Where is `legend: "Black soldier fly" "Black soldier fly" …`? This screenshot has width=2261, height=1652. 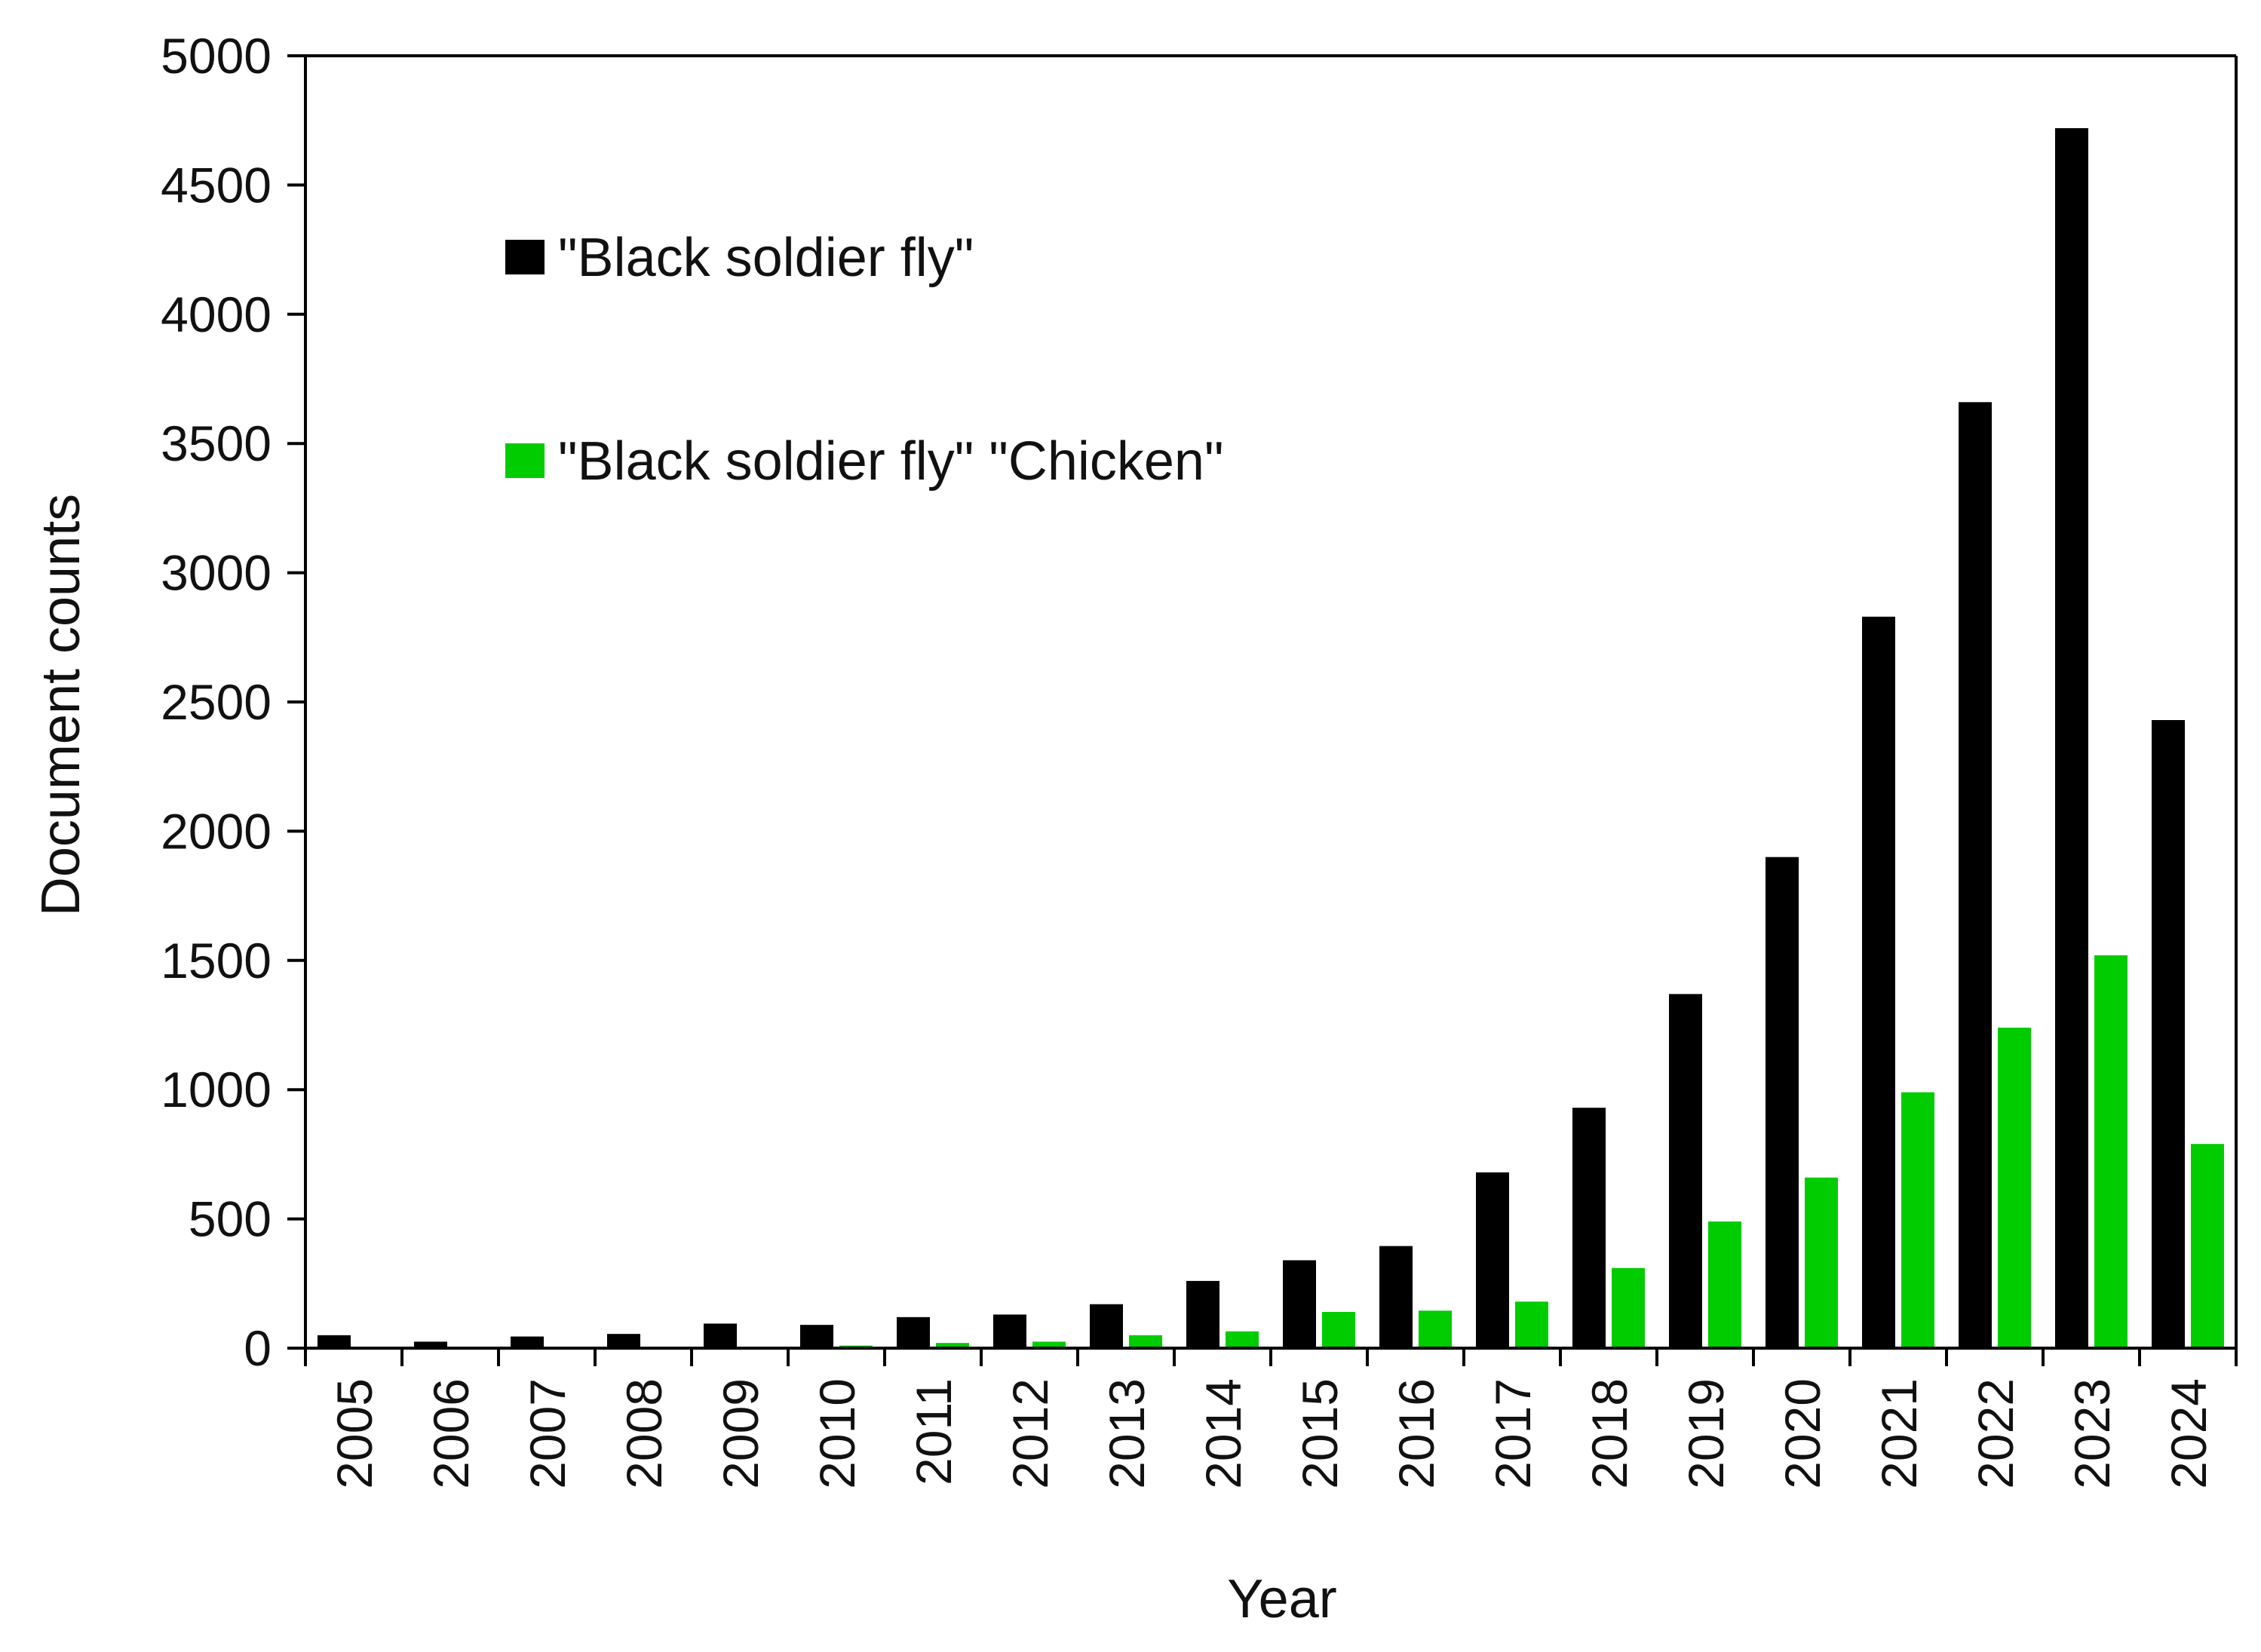 legend: "Black soldier fly" "Black soldier fly" … is located at coordinates (864, 360).